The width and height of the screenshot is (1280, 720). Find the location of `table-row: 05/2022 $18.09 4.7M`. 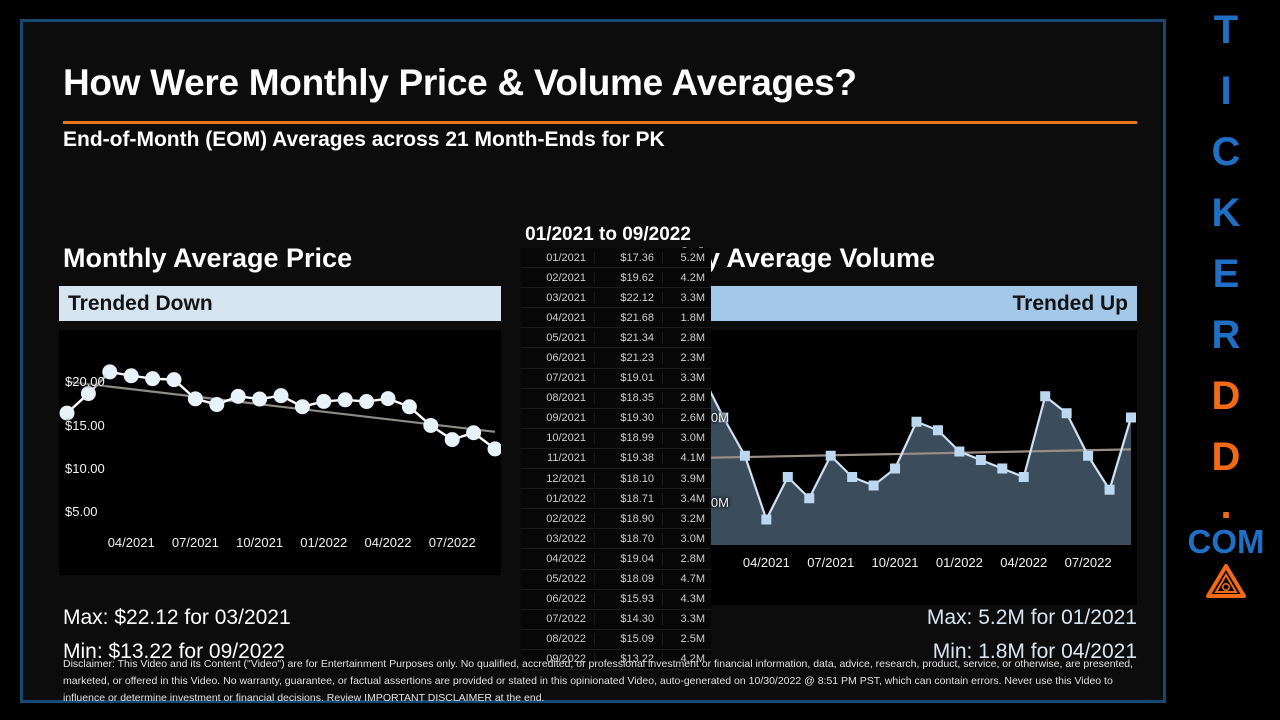

table-row: 05/2022 $18.09 4.7M is located at coordinates (616, 580).